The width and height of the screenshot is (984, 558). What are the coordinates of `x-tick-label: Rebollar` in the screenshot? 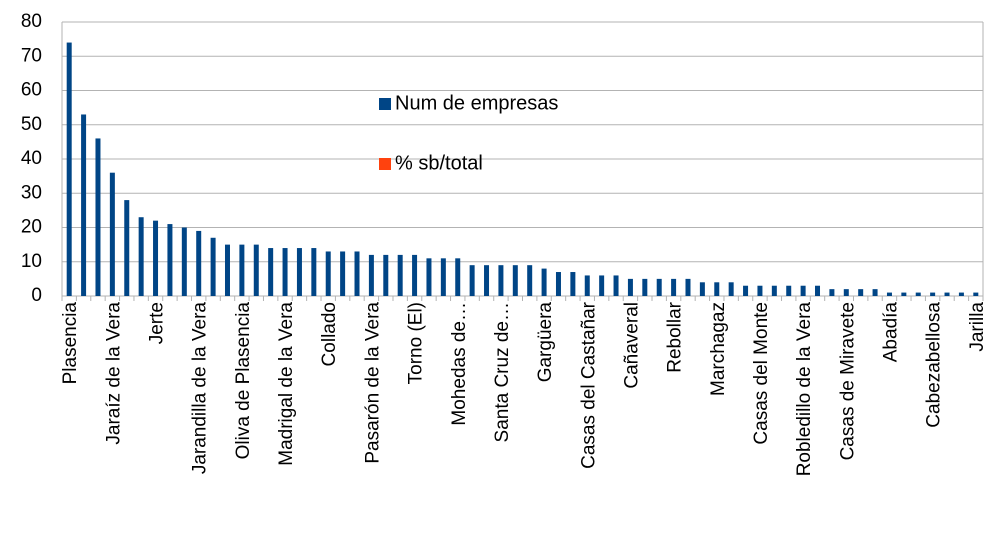 It's located at (675, 336).